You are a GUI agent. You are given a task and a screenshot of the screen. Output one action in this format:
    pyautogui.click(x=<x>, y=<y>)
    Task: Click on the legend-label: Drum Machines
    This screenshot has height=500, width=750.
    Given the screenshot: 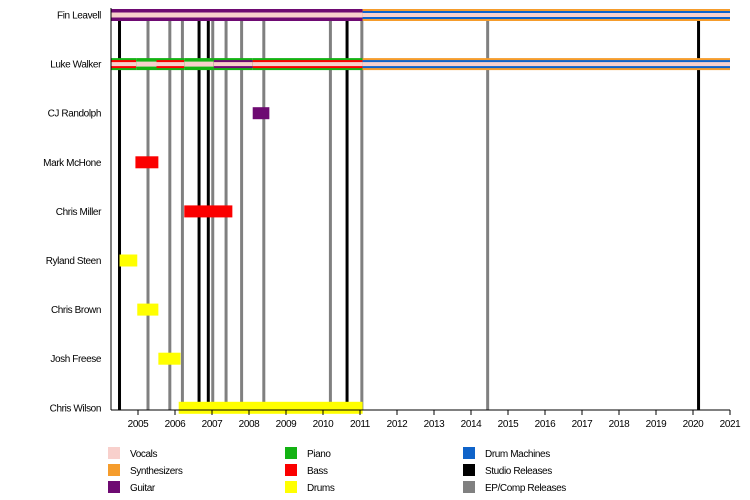 What is the action you would take?
    pyautogui.click(x=517, y=454)
    